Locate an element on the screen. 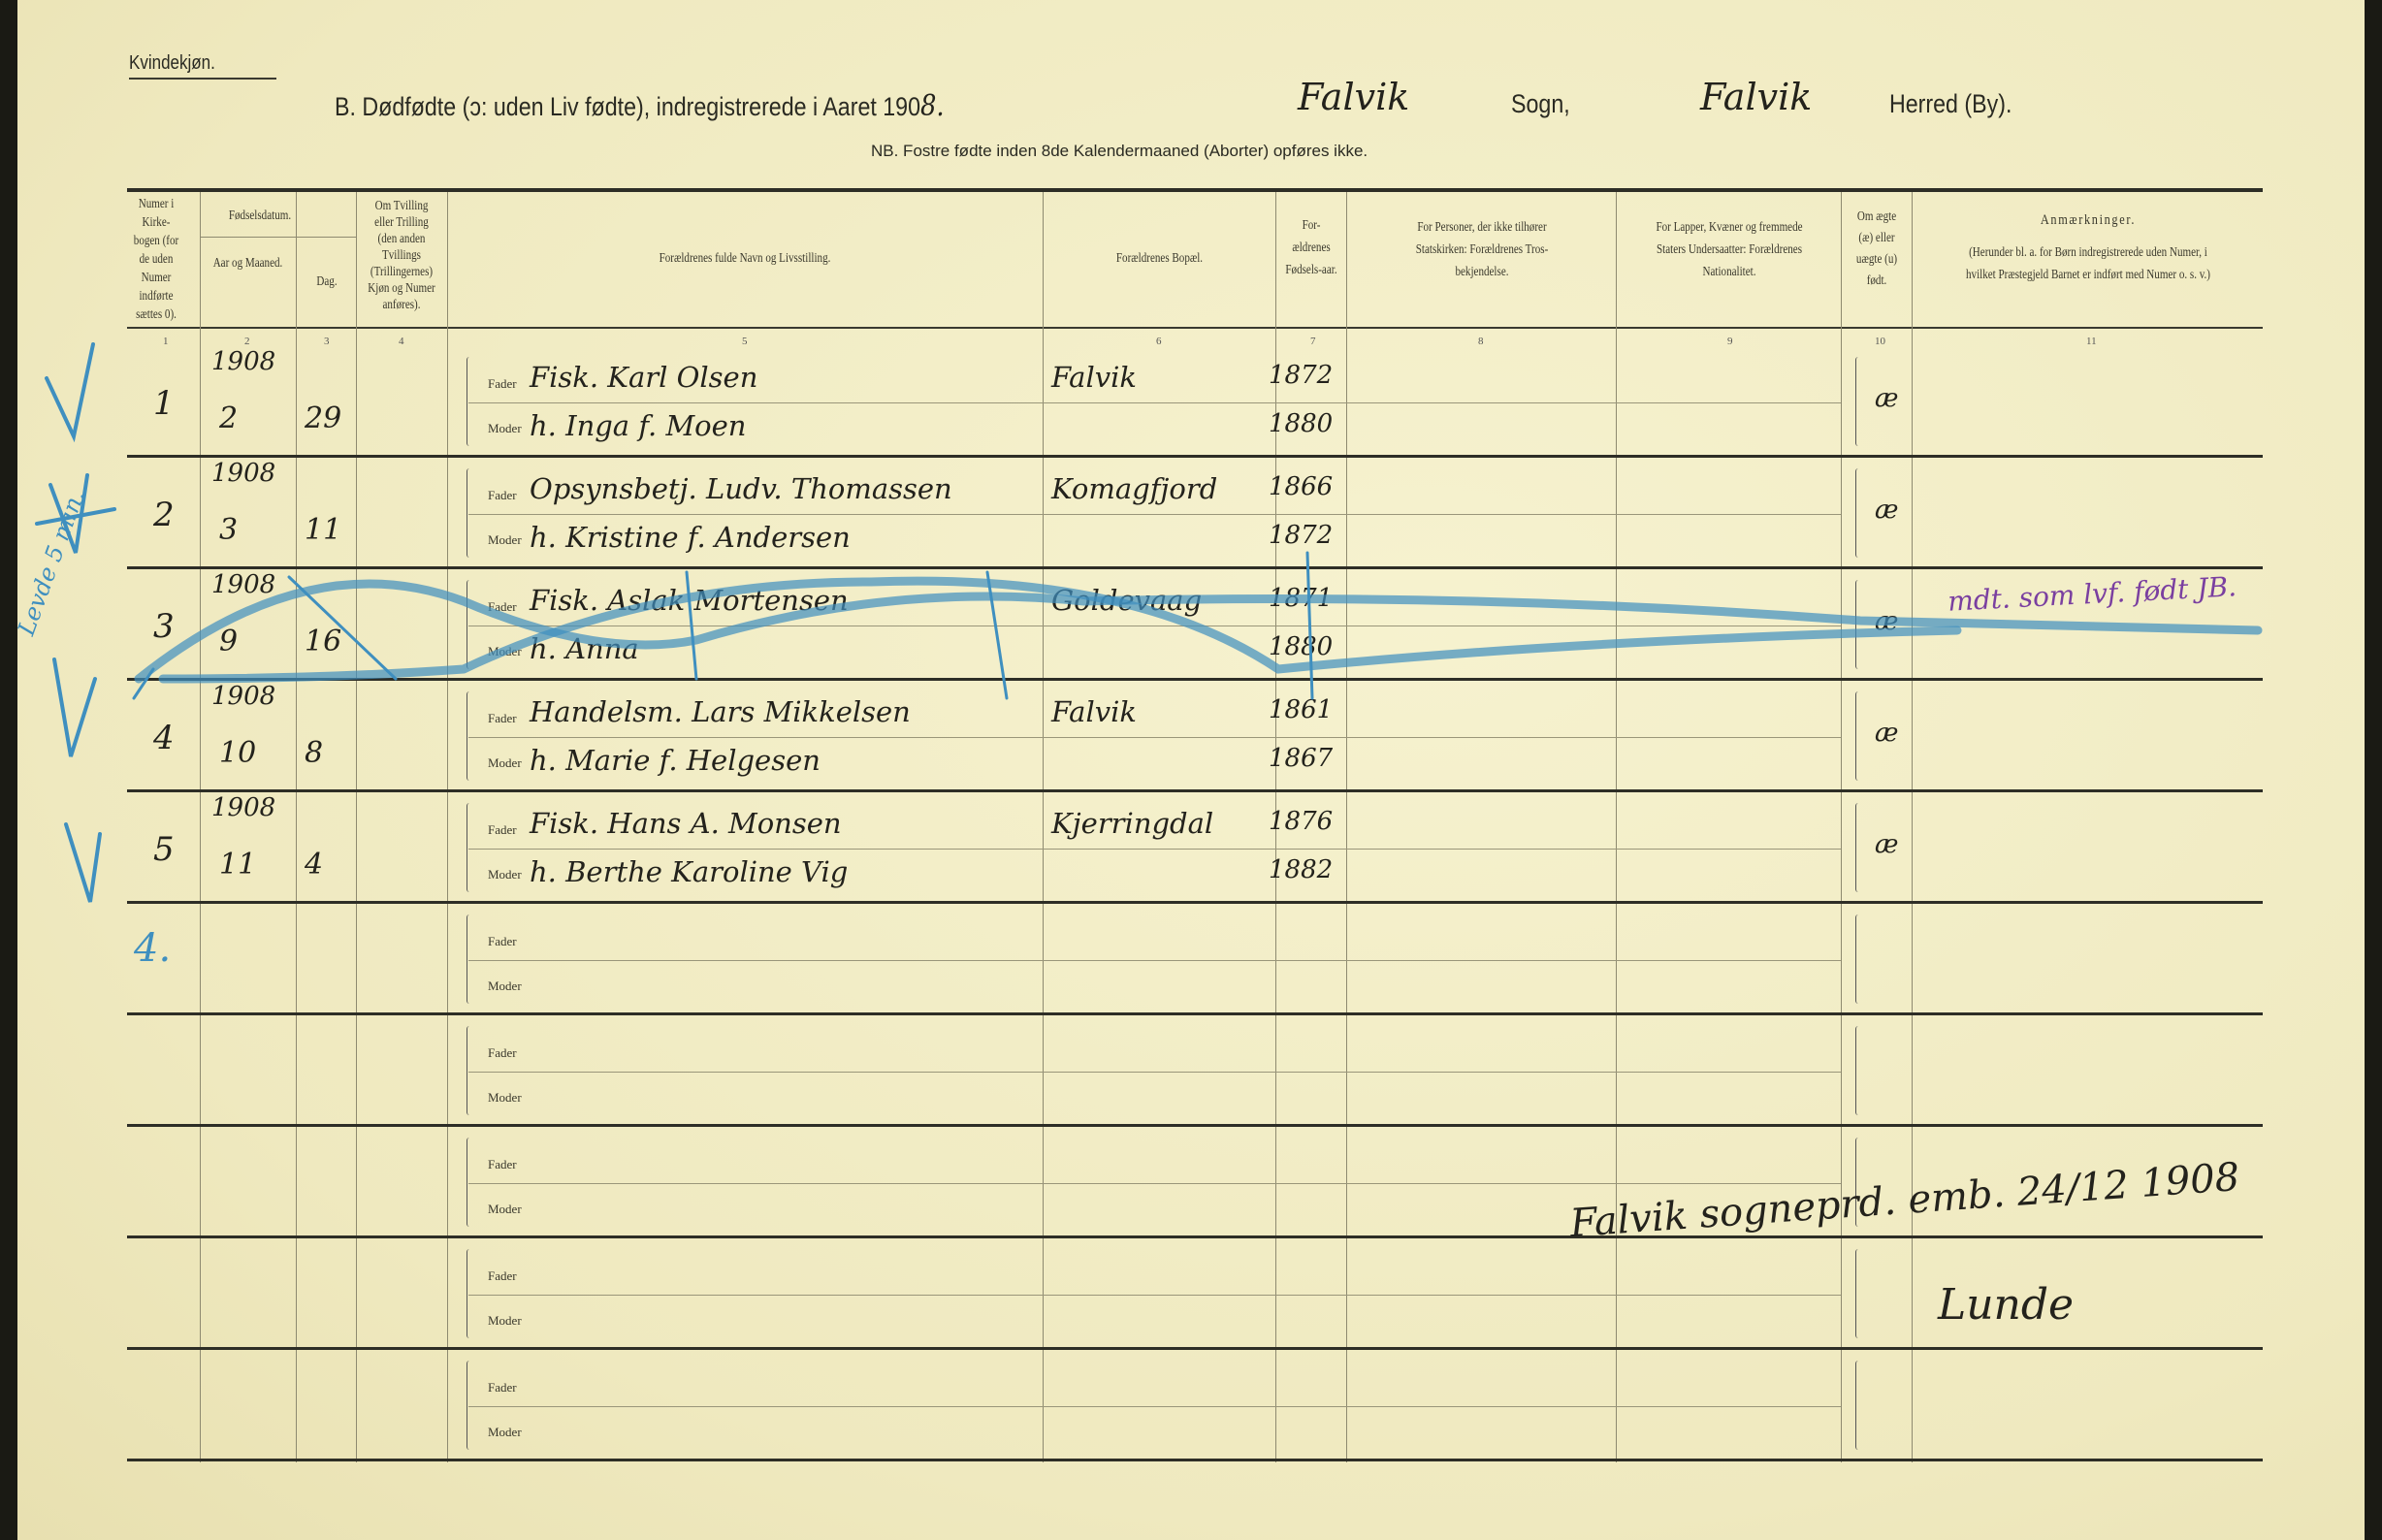 Image resolution: width=2382 pixels, height=1540 pixels. father-name: Handelsm. Lars Mikkelsen is located at coordinates (720, 712).